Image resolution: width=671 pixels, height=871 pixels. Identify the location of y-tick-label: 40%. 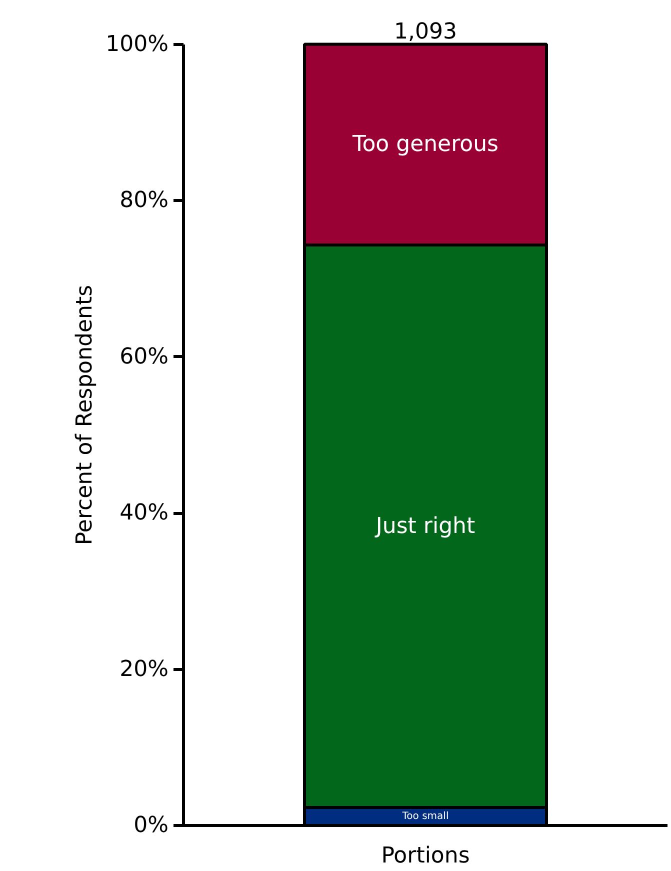
(144, 513).